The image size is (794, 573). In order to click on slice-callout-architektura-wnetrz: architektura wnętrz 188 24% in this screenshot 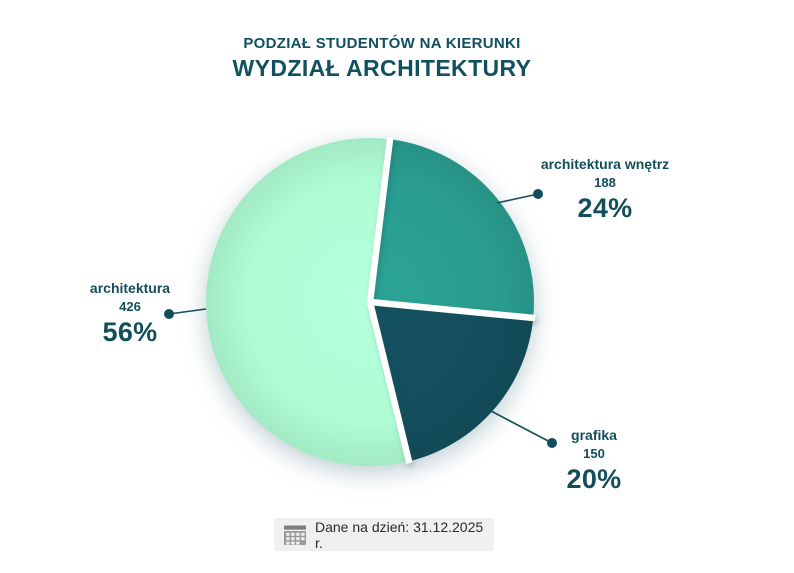, I will do `click(605, 189)`.